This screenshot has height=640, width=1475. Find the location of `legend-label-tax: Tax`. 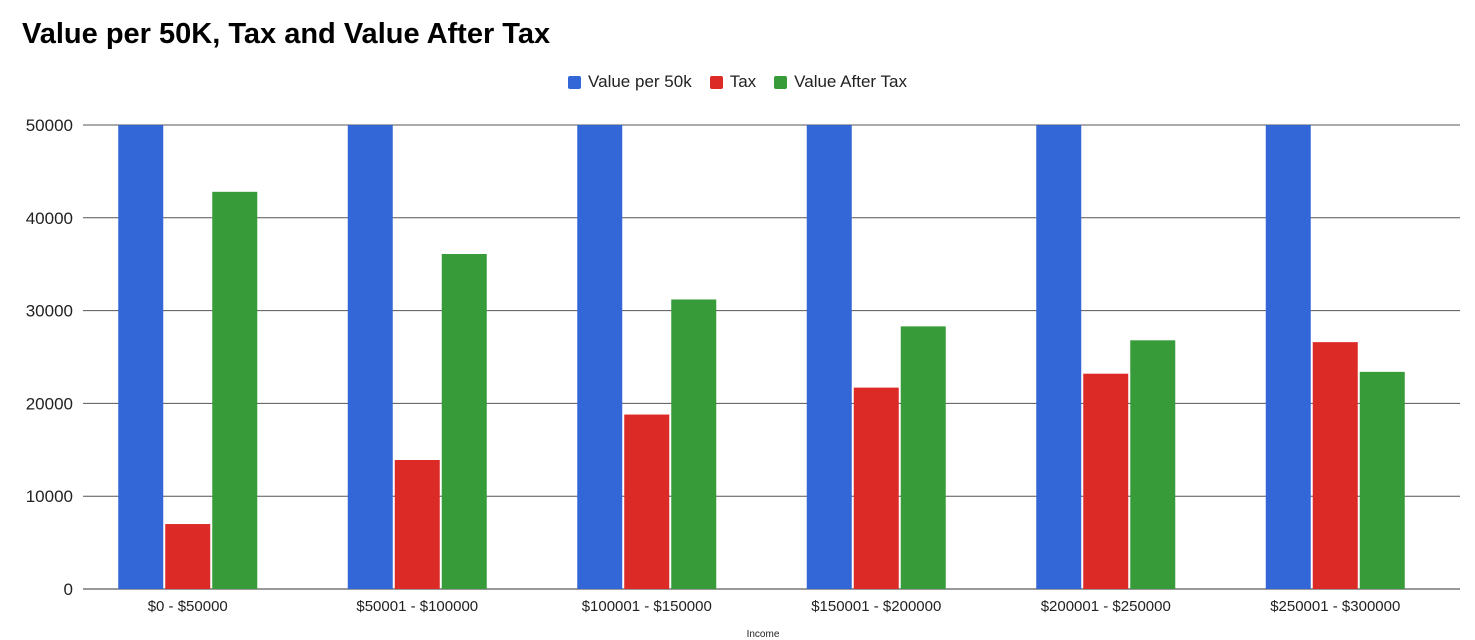

legend-label-tax: Tax is located at coordinates (743, 81).